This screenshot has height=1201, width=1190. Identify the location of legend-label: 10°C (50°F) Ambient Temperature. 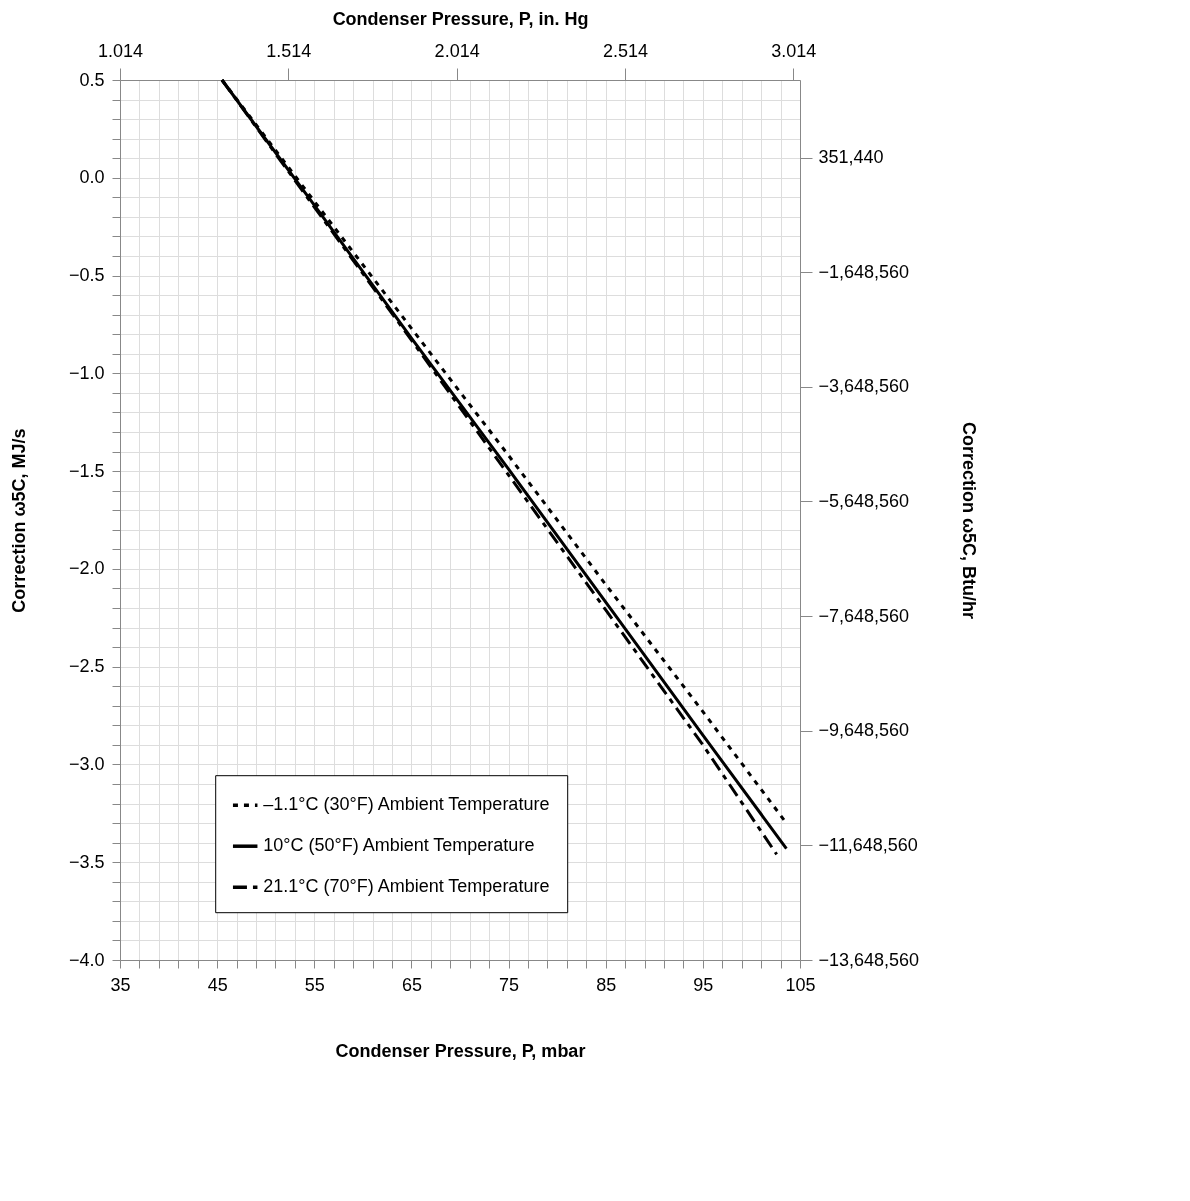
(399, 845).